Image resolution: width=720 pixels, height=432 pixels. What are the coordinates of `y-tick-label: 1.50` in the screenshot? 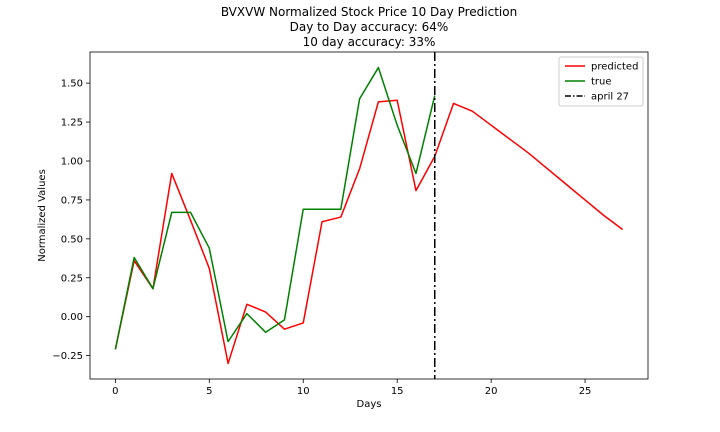 It's located at (72, 84).